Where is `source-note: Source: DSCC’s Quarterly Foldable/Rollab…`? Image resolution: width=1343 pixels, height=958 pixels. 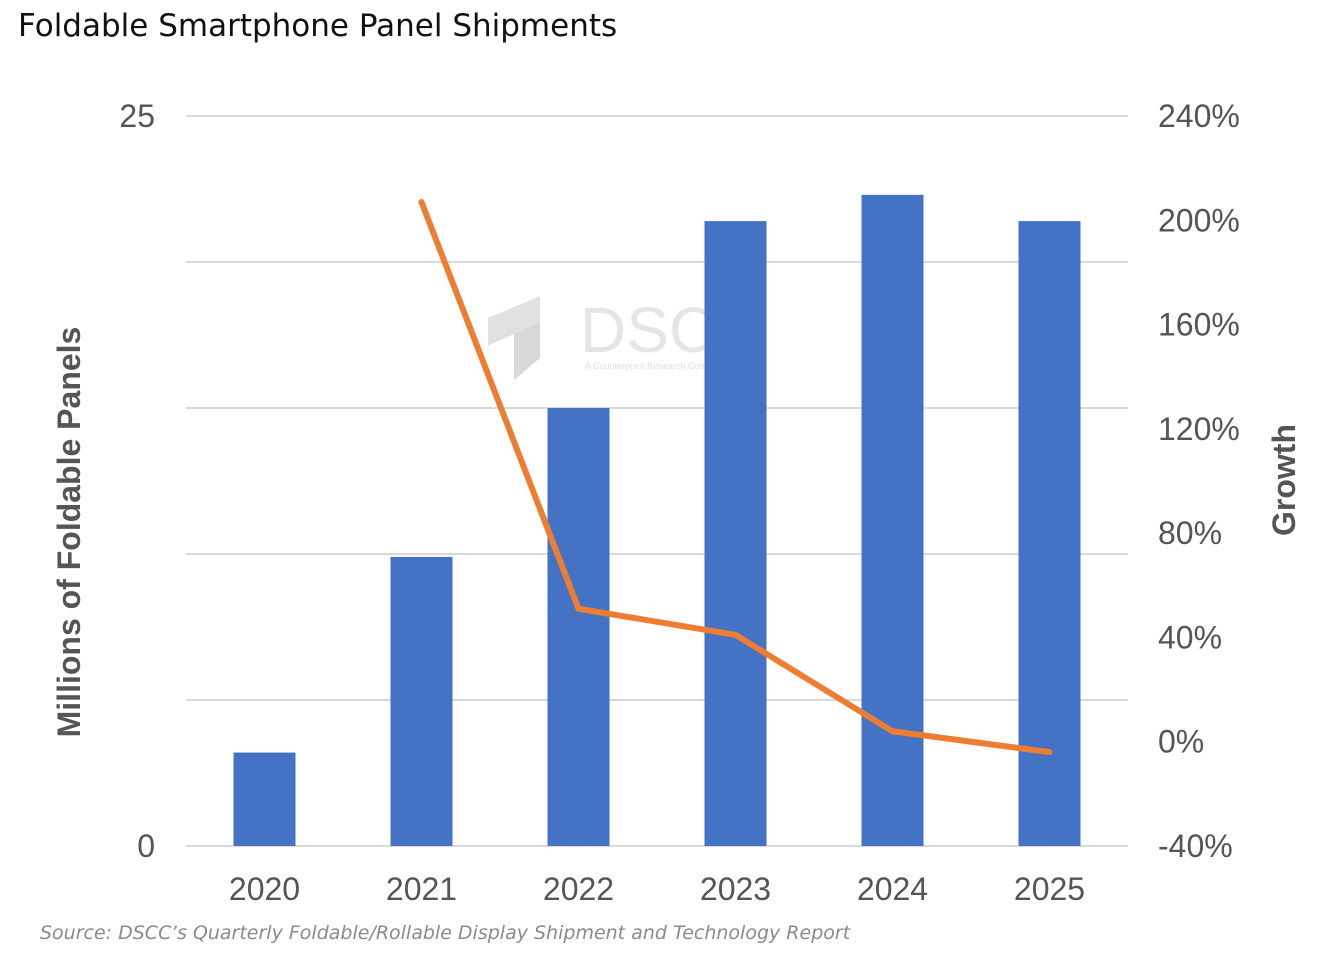 source-note: Source: DSCC’s Quarterly Foldable/Rollab… is located at coordinates (445, 933).